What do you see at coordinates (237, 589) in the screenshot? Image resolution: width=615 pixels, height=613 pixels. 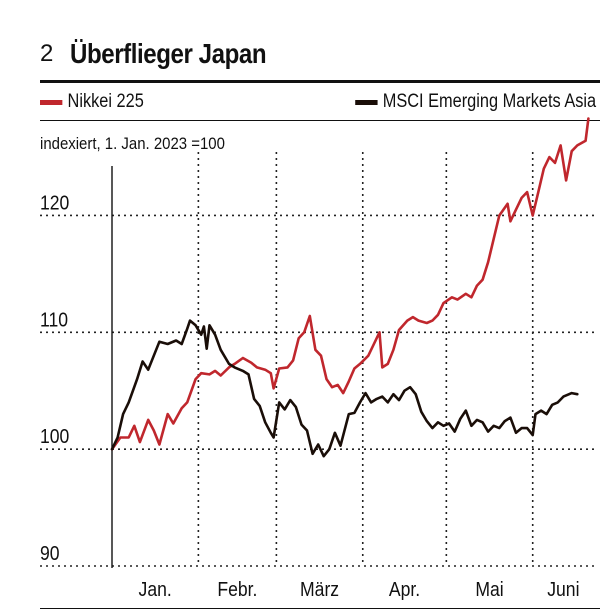 I see `x-tick-label: Febr.` at bounding box center [237, 589].